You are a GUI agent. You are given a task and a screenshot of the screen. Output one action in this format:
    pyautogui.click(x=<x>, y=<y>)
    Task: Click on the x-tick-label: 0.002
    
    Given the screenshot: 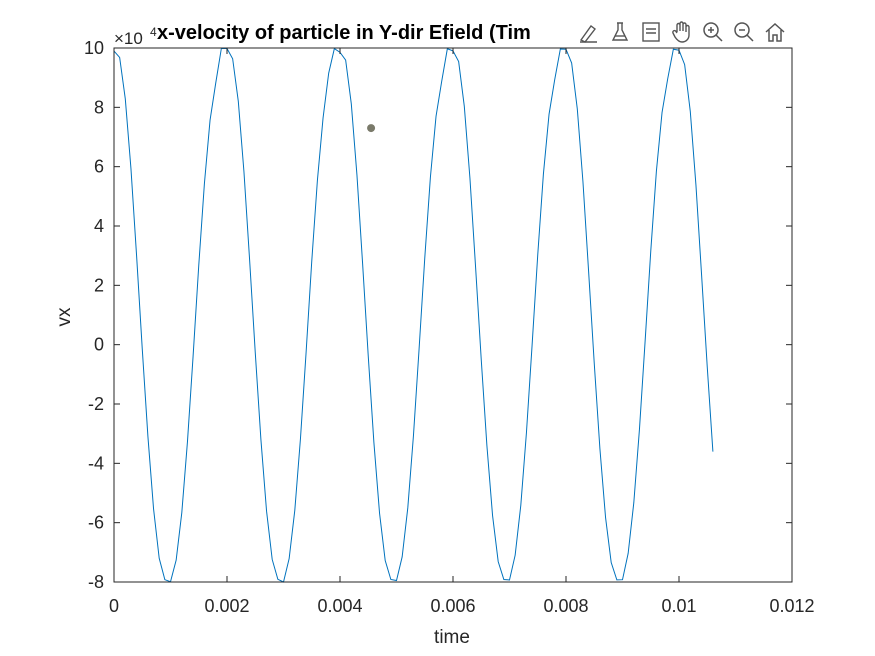 What is the action you would take?
    pyautogui.click(x=226, y=606)
    